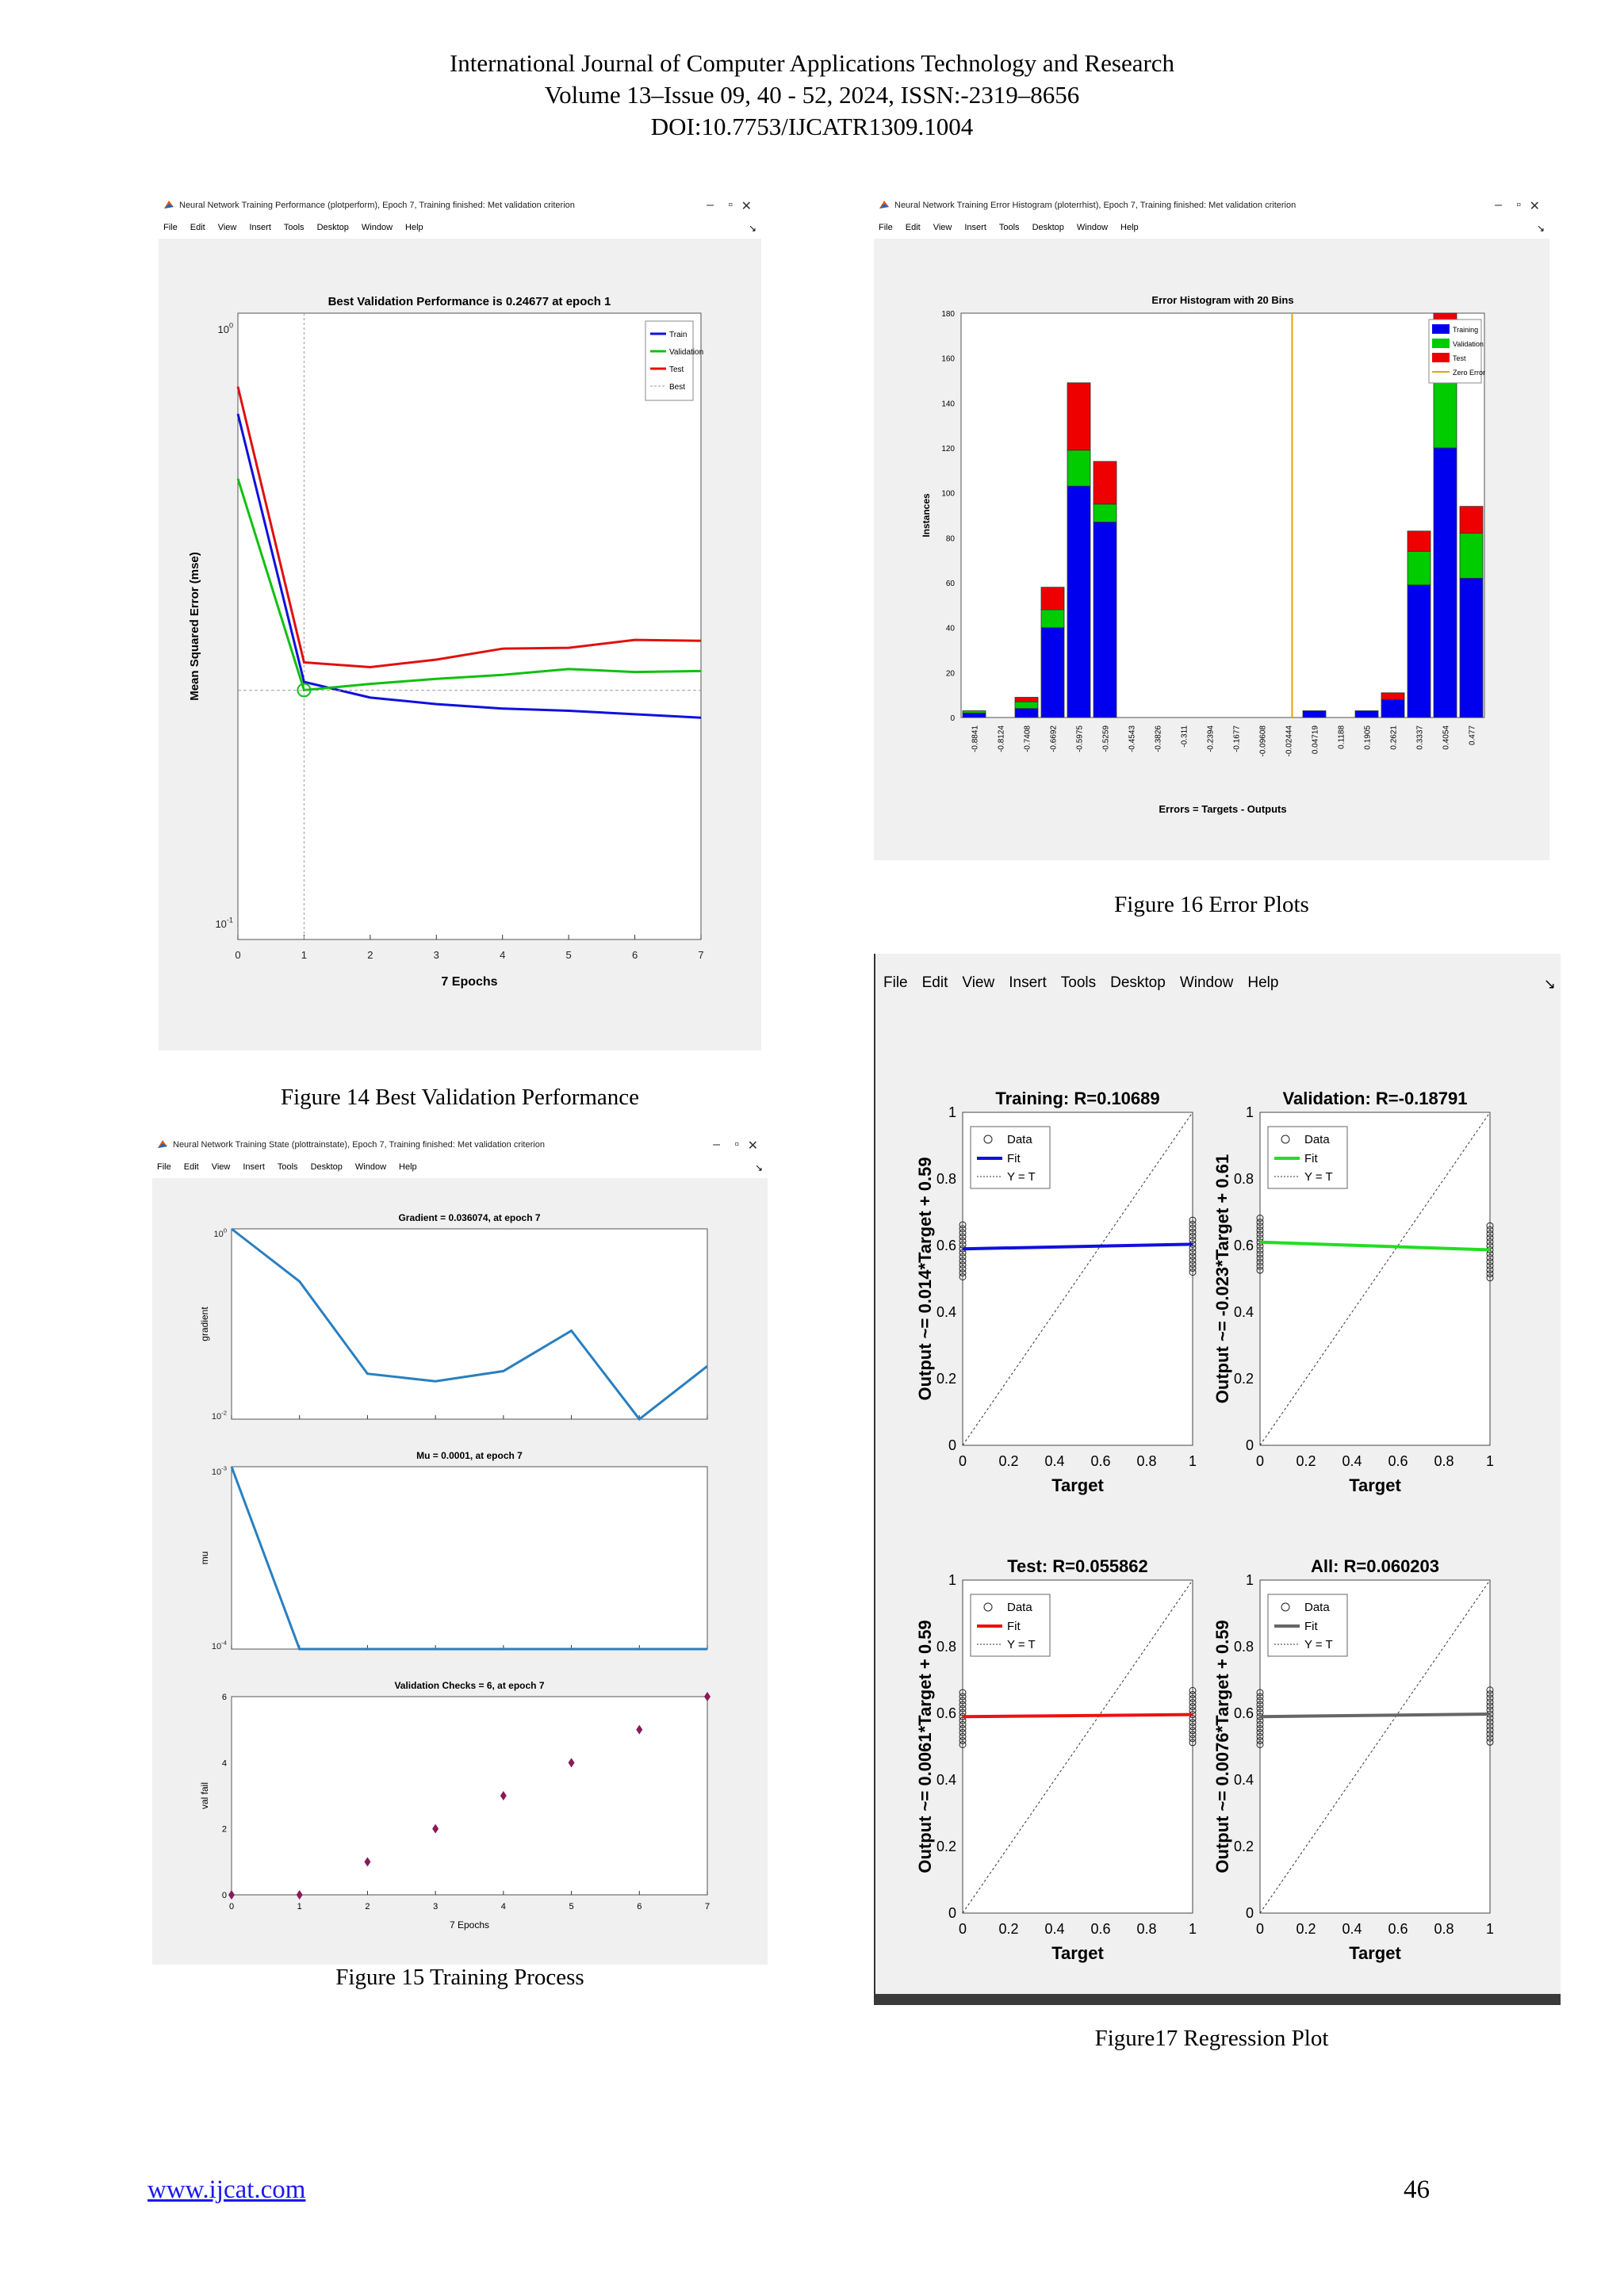  What do you see at coordinates (1393, 708) in the screenshot?
I see `bar-training` at bounding box center [1393, 708].